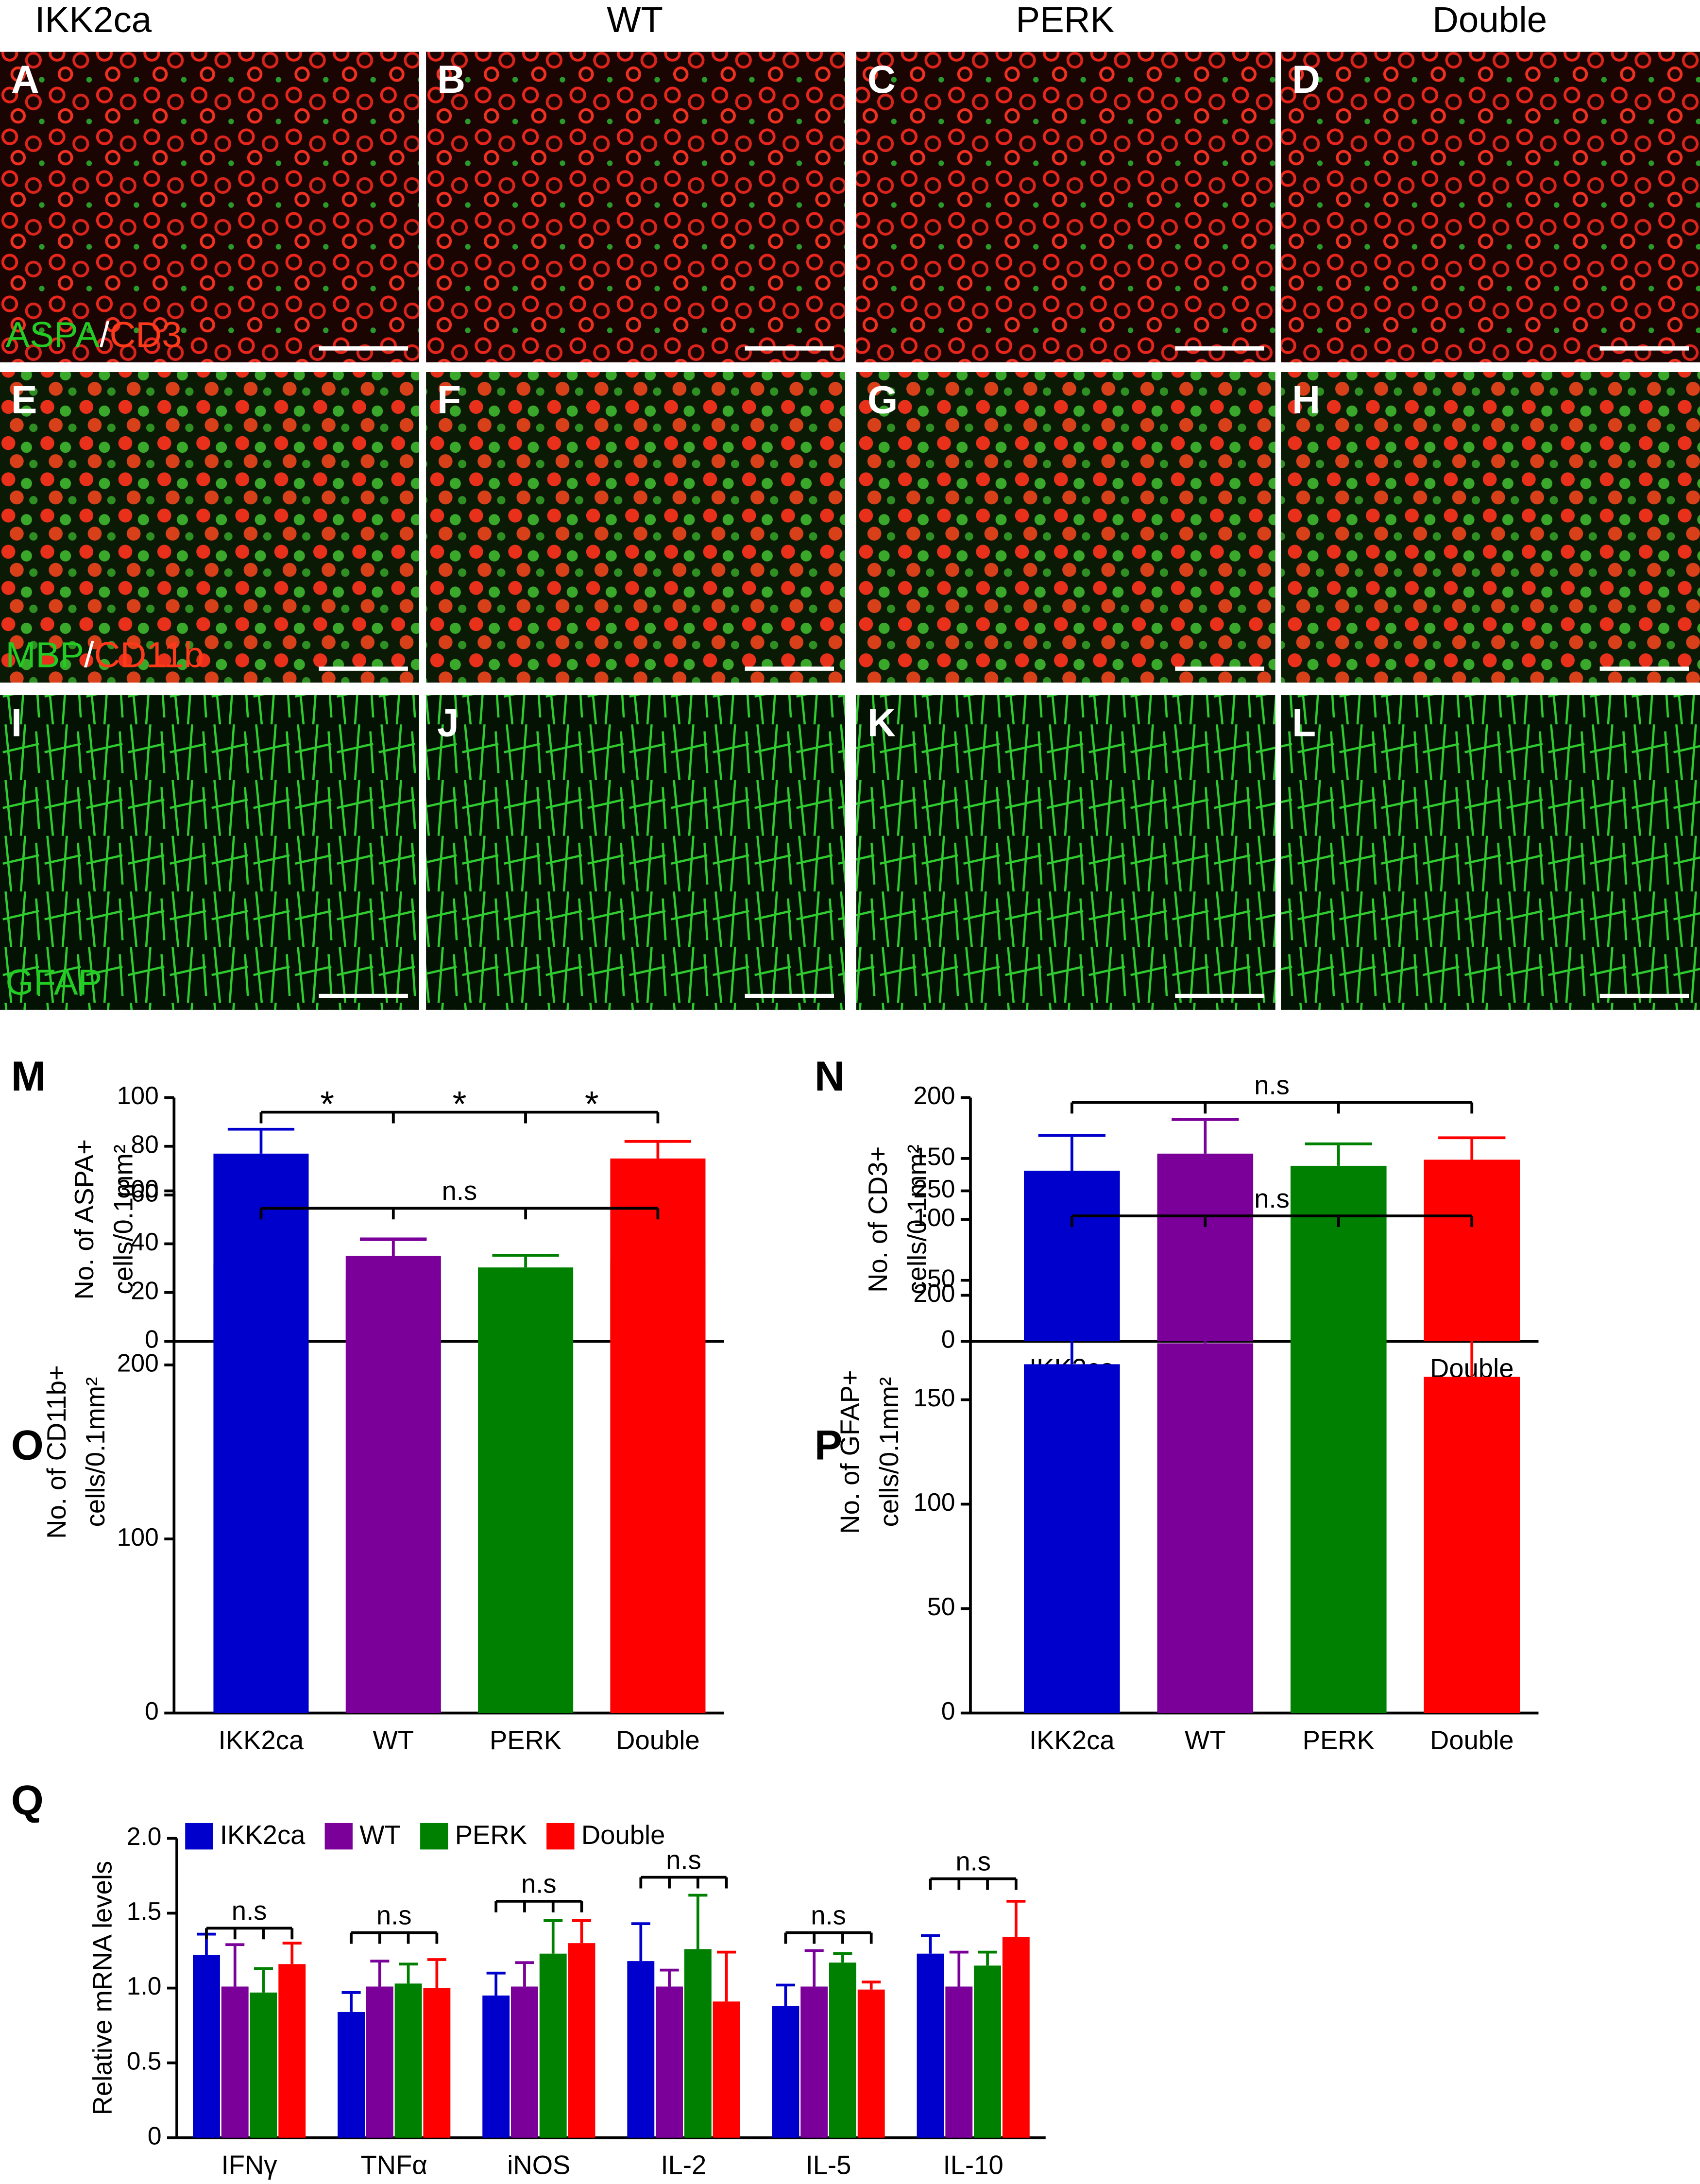  What do you see at coordinates (973, 2165) in the screenshot?
I see `x-tick-label: IL-10` at bounding box center [973, 2165].